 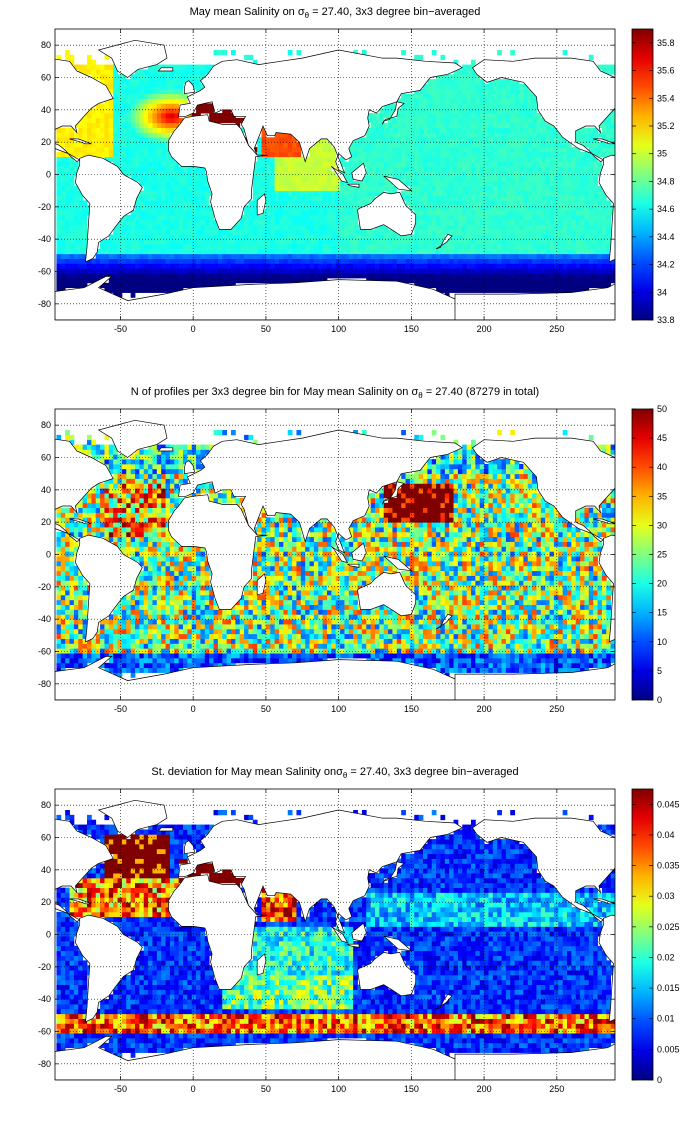 What do you see at coordinates (666, 957) in the screenshot?
I see `colorbar-tick-label: 0.02` at bounding box center [666, 957].